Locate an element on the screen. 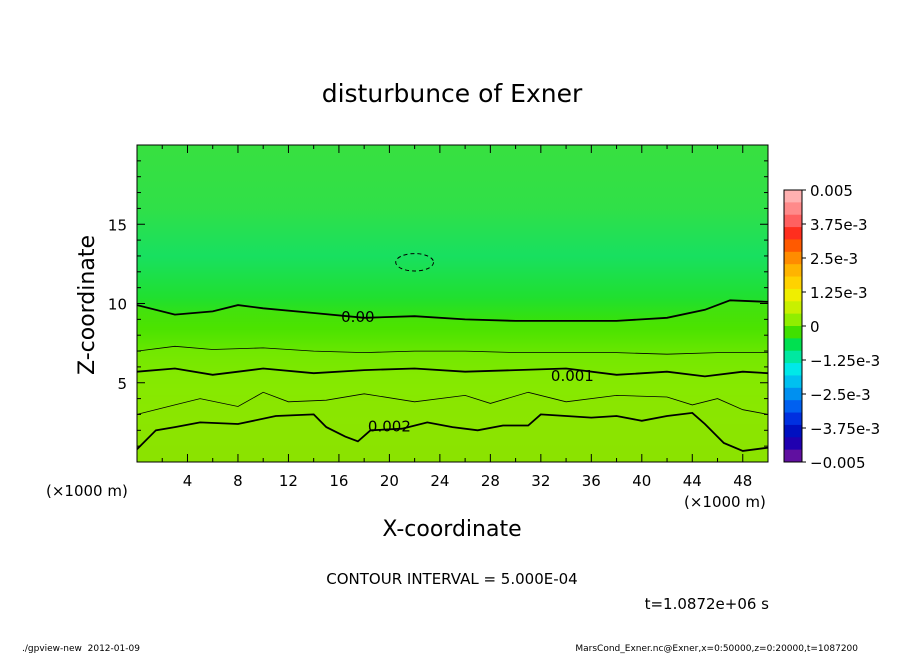 This screenshot has height=654, width=904. colorbar-label: 1.25e-3 is located at coordinates (839, 293).